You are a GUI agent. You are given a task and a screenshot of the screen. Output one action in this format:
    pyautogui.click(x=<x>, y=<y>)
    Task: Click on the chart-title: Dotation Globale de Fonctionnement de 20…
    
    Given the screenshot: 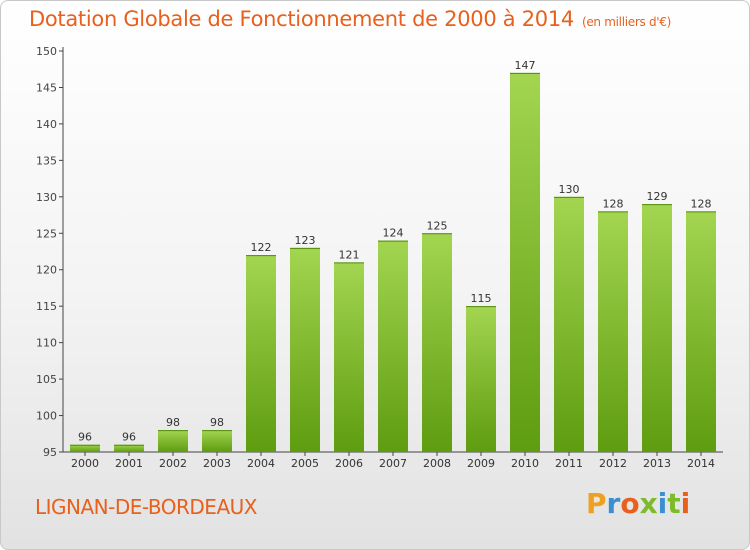 What is the action you would take?
    pyautogui.click(x=301, y=19)
    